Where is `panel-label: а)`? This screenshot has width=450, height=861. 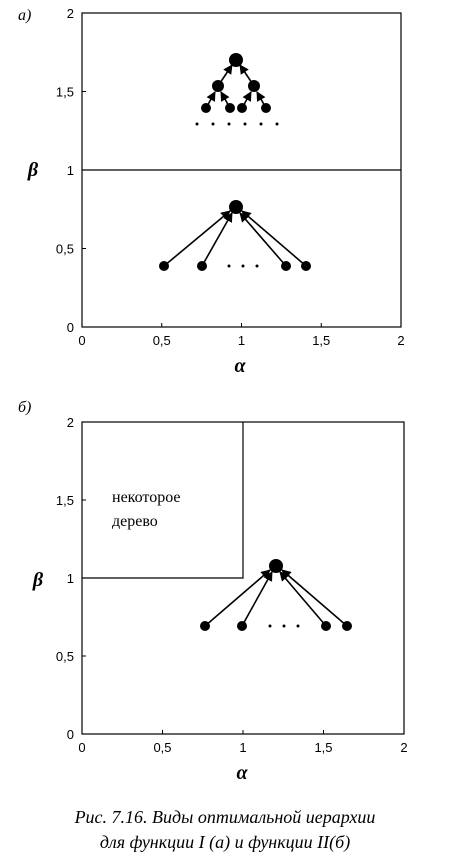 panel-label: а) is located at coordinates (24, 15).